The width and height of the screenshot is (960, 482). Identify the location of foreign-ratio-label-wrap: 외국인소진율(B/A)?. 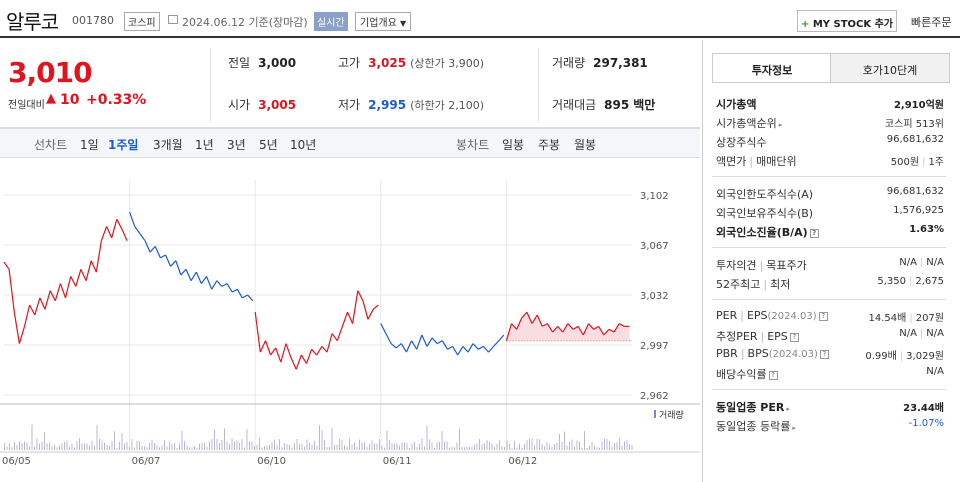
(767, 232).